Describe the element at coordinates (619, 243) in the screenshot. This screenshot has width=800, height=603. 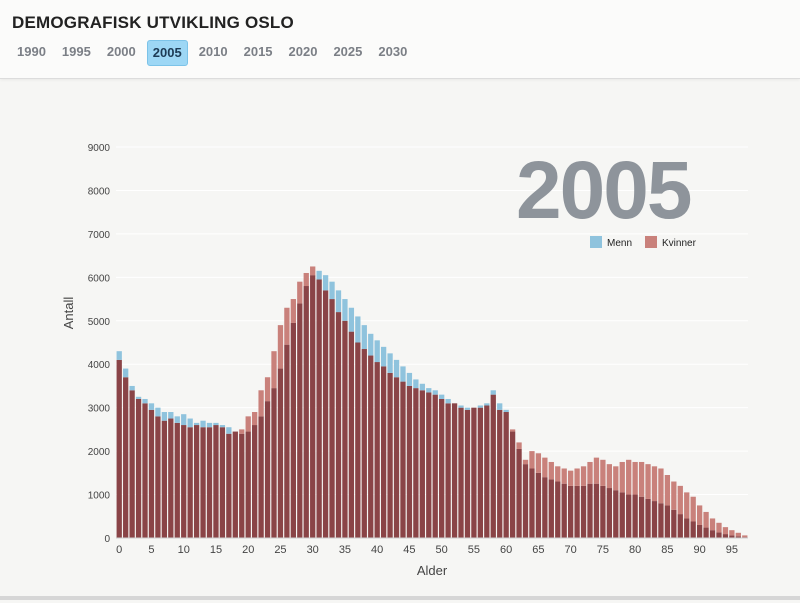
I see `legend-label-menn: Menn` at that location.